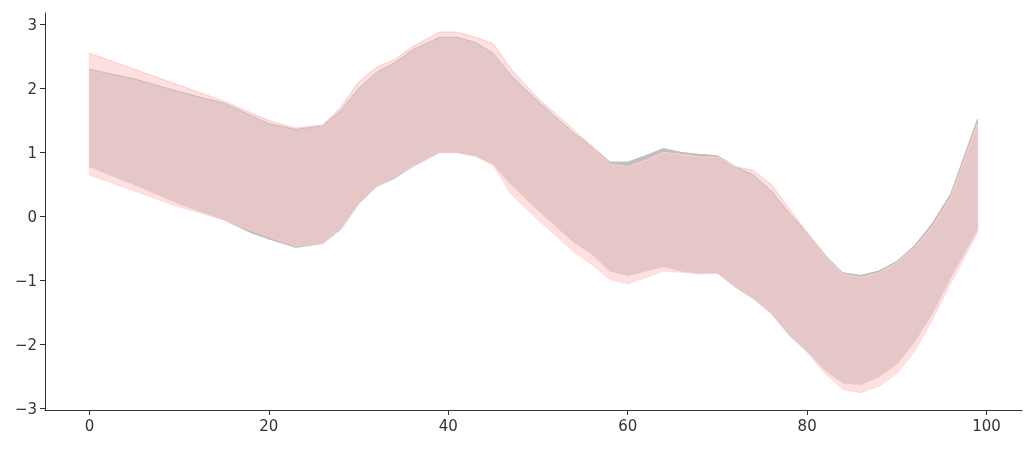  I want to click on y-tick-label: 1, so click(32, 152).